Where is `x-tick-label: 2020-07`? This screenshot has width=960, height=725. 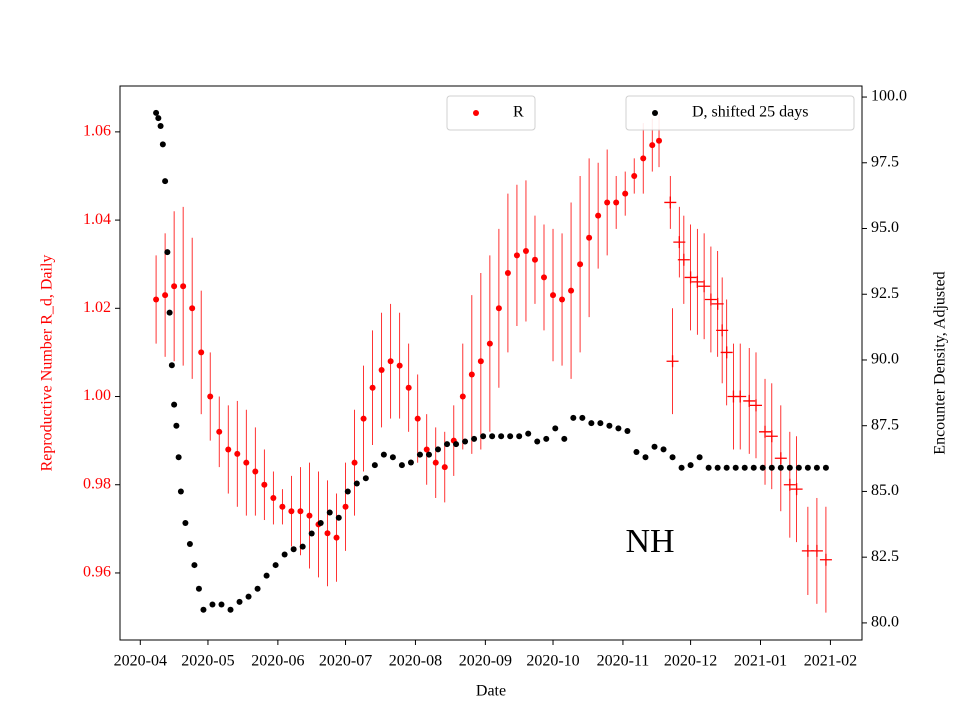
x-tick-label: 2020-07 is located at coordinates (345, 661).